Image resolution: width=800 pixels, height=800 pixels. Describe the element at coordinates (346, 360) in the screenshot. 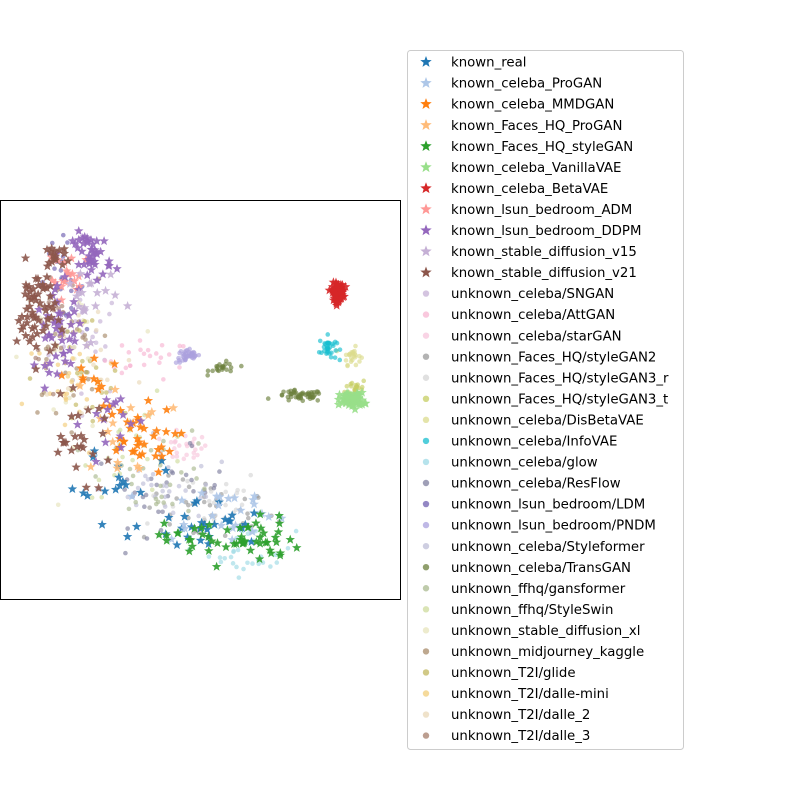

I see `point-unknown-celeba-disbetavae` at that location.